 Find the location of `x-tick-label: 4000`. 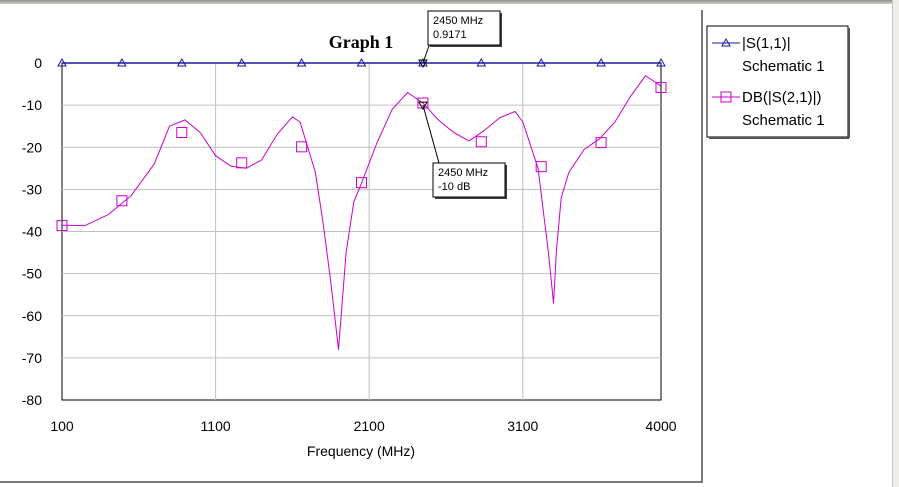

x-tick-label: 4000 is located at coordinates (660, 426).